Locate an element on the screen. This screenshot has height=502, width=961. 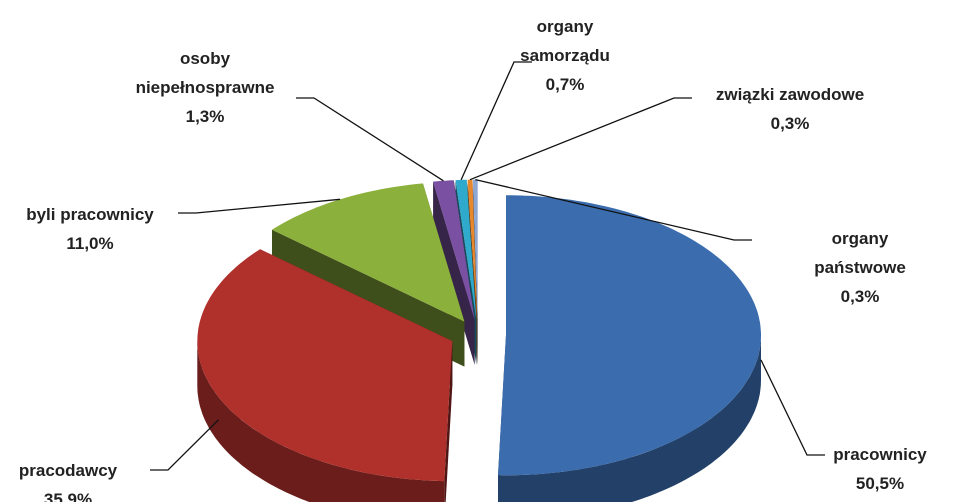
slice-label: osoby niepełnosprawne 1,3% is located at coordinates (205, 87).